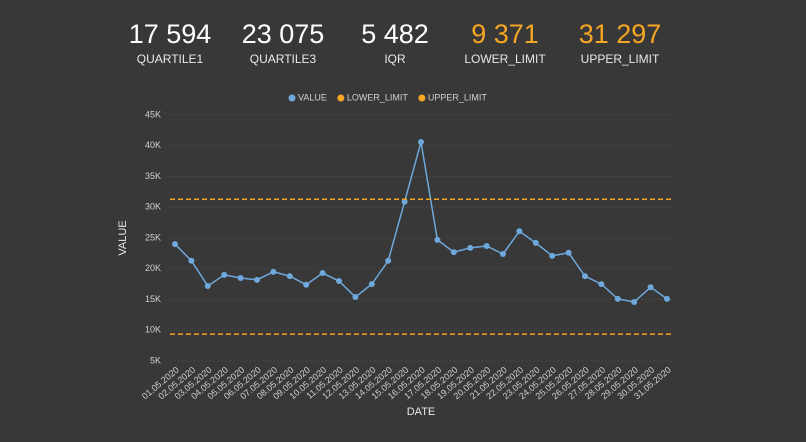  I want to click on kpi-label: QUARTILE3, so click(283, 59).